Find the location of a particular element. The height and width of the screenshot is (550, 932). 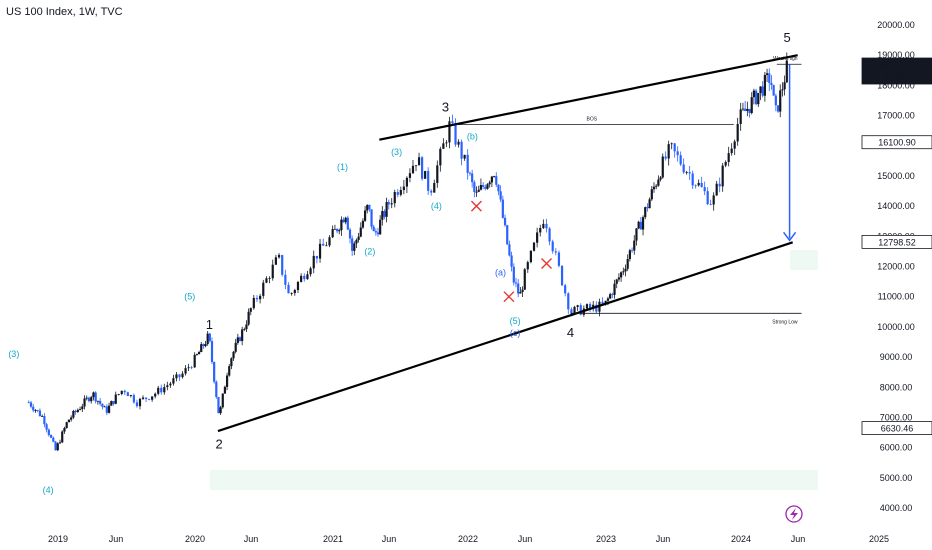

y-tick-label: 12000.00 is located at coordinates (896, 267).